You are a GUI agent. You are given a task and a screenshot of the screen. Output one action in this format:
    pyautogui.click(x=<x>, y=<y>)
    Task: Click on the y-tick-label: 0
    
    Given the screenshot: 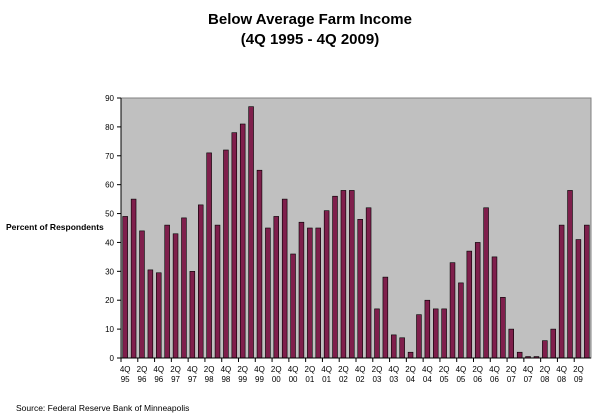 What is the action you would take?
    pyautogui.click(x=112, y=358)
    